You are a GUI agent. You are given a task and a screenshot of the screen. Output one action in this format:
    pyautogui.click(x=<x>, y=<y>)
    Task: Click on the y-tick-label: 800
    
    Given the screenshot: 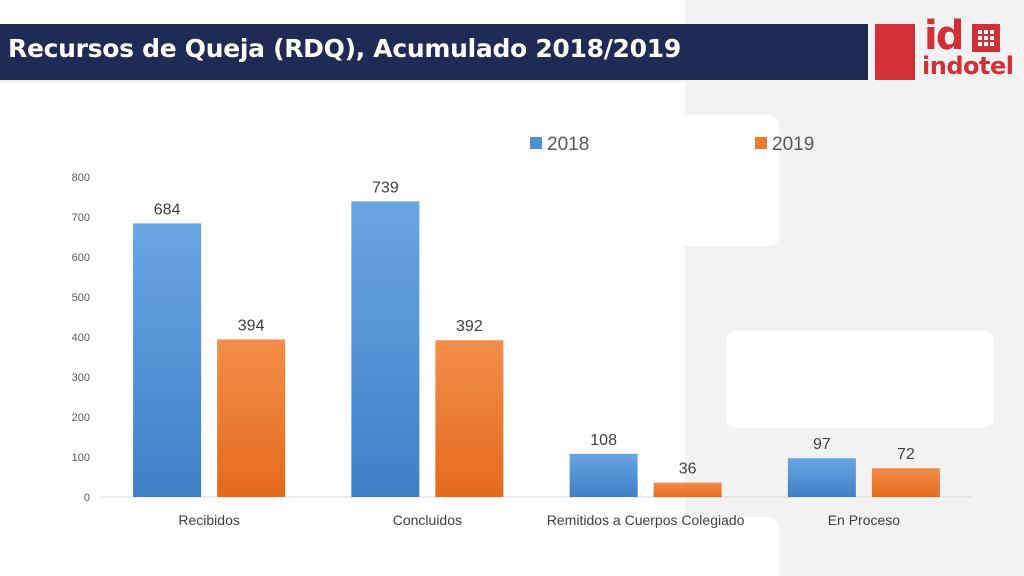 What is the action you would take?
    pyautogui.click(x=81, y=178)
    